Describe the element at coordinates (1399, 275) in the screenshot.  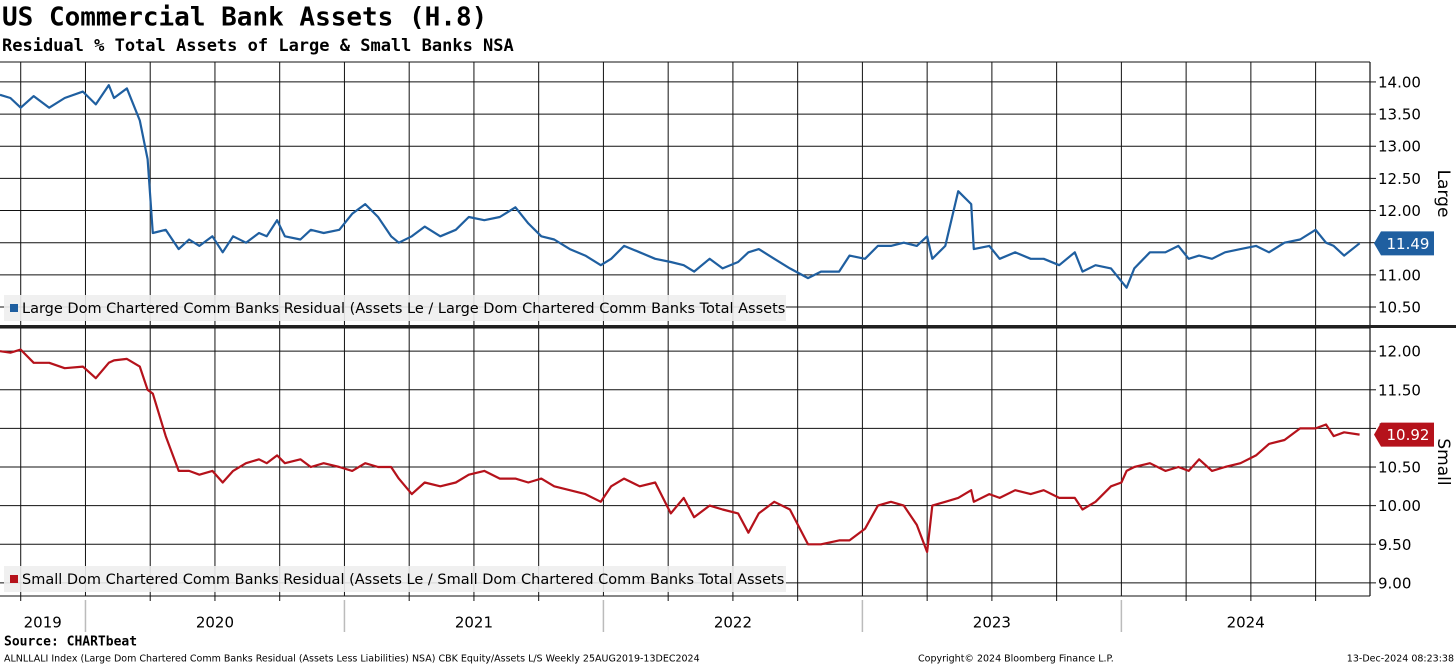
I see `y-tick-label: 11.00` at that location.